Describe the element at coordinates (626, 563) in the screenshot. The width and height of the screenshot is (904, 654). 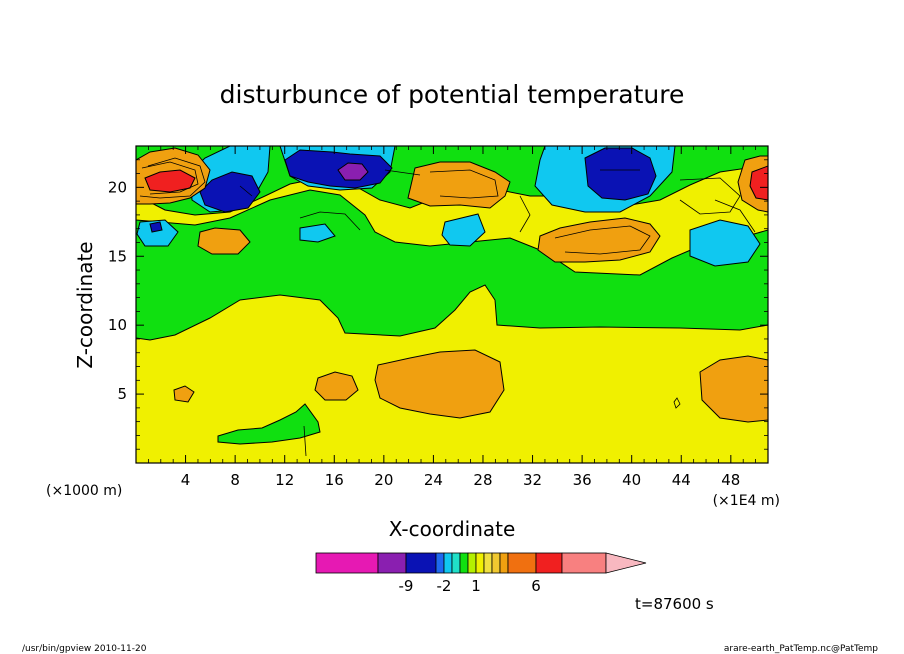
I see `legend-arrow` at that location.